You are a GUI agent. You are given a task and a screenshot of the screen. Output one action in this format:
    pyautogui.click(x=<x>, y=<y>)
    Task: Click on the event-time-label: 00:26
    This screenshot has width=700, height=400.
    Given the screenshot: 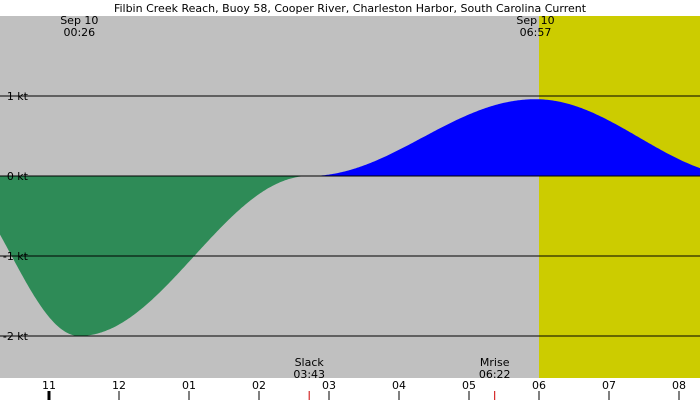 What is the action you would take?
    pyautogui.click(x=79, y=32)
    